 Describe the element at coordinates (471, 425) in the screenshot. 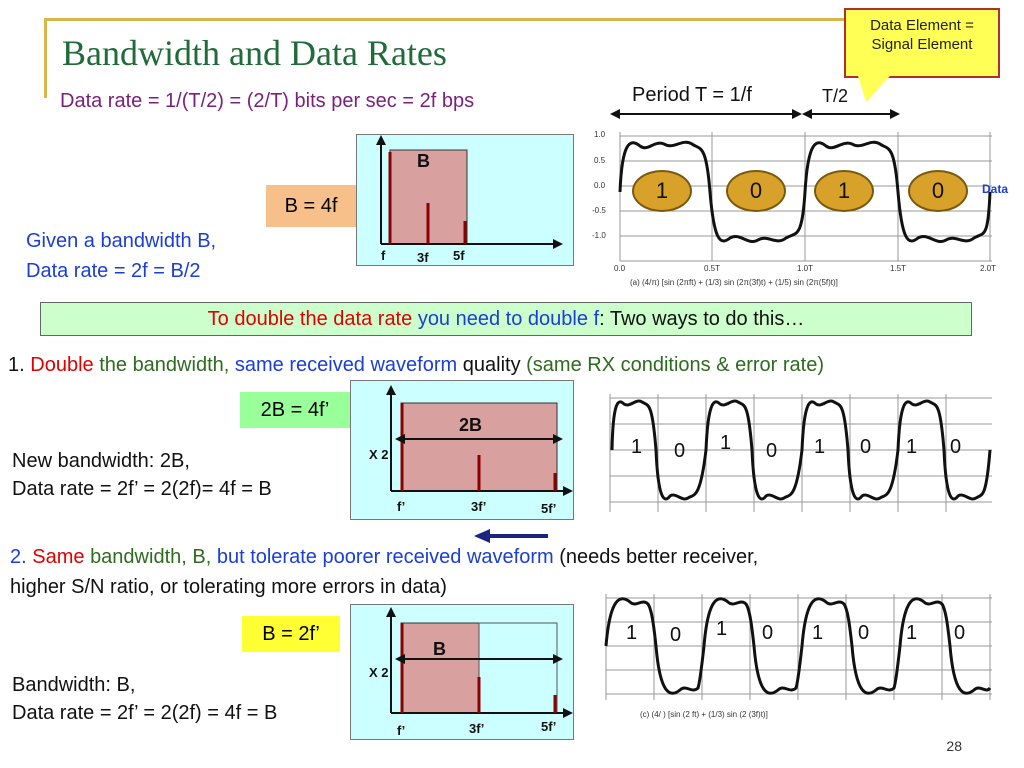

I see `mid-band-label: 2B` at that location.